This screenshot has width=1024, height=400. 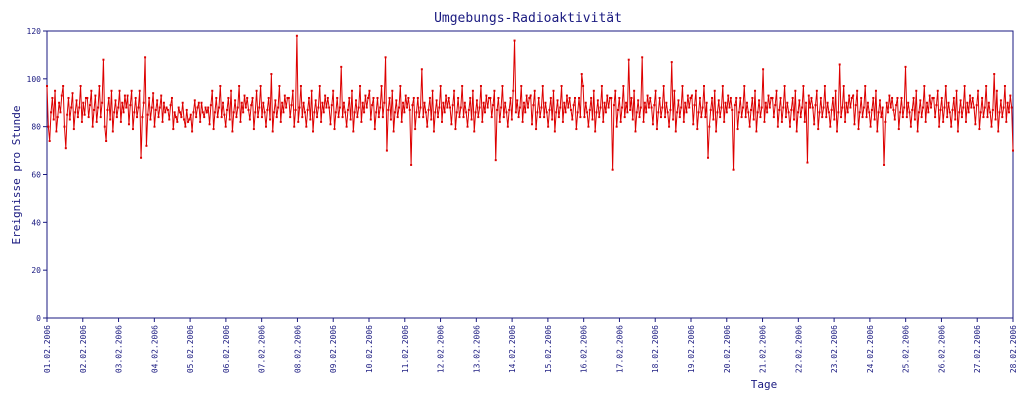 What do you see at coordinates (119, 349) in the screenshot?
I see `x-tick-label: 03.02.2006` at bounding box center [119, 349].